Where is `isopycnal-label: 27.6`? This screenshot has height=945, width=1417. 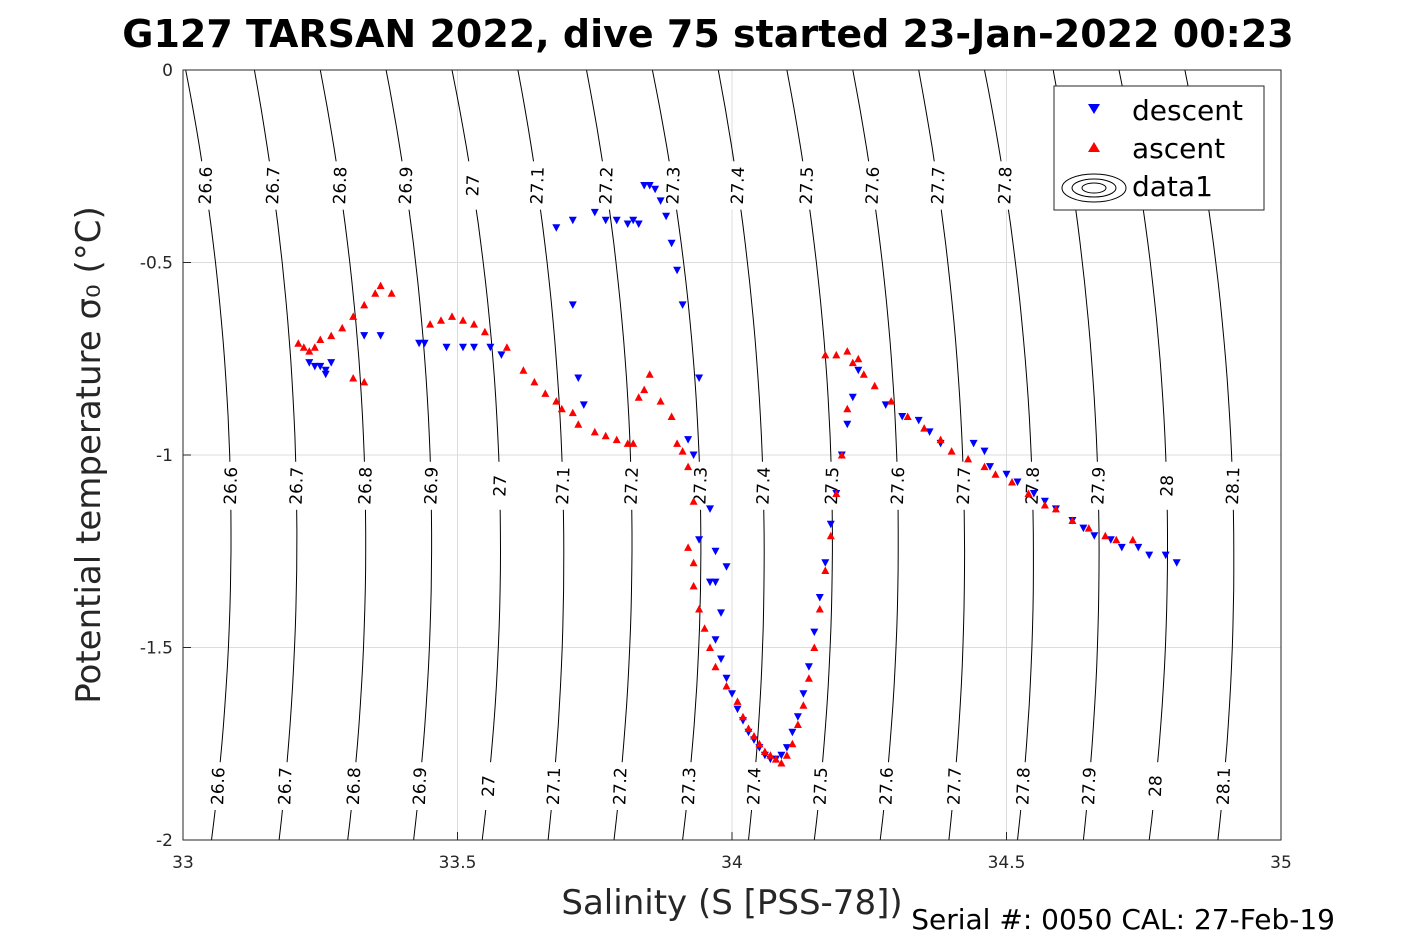
isopycnal-label: 27.6 is located at coordinates (887, 786).